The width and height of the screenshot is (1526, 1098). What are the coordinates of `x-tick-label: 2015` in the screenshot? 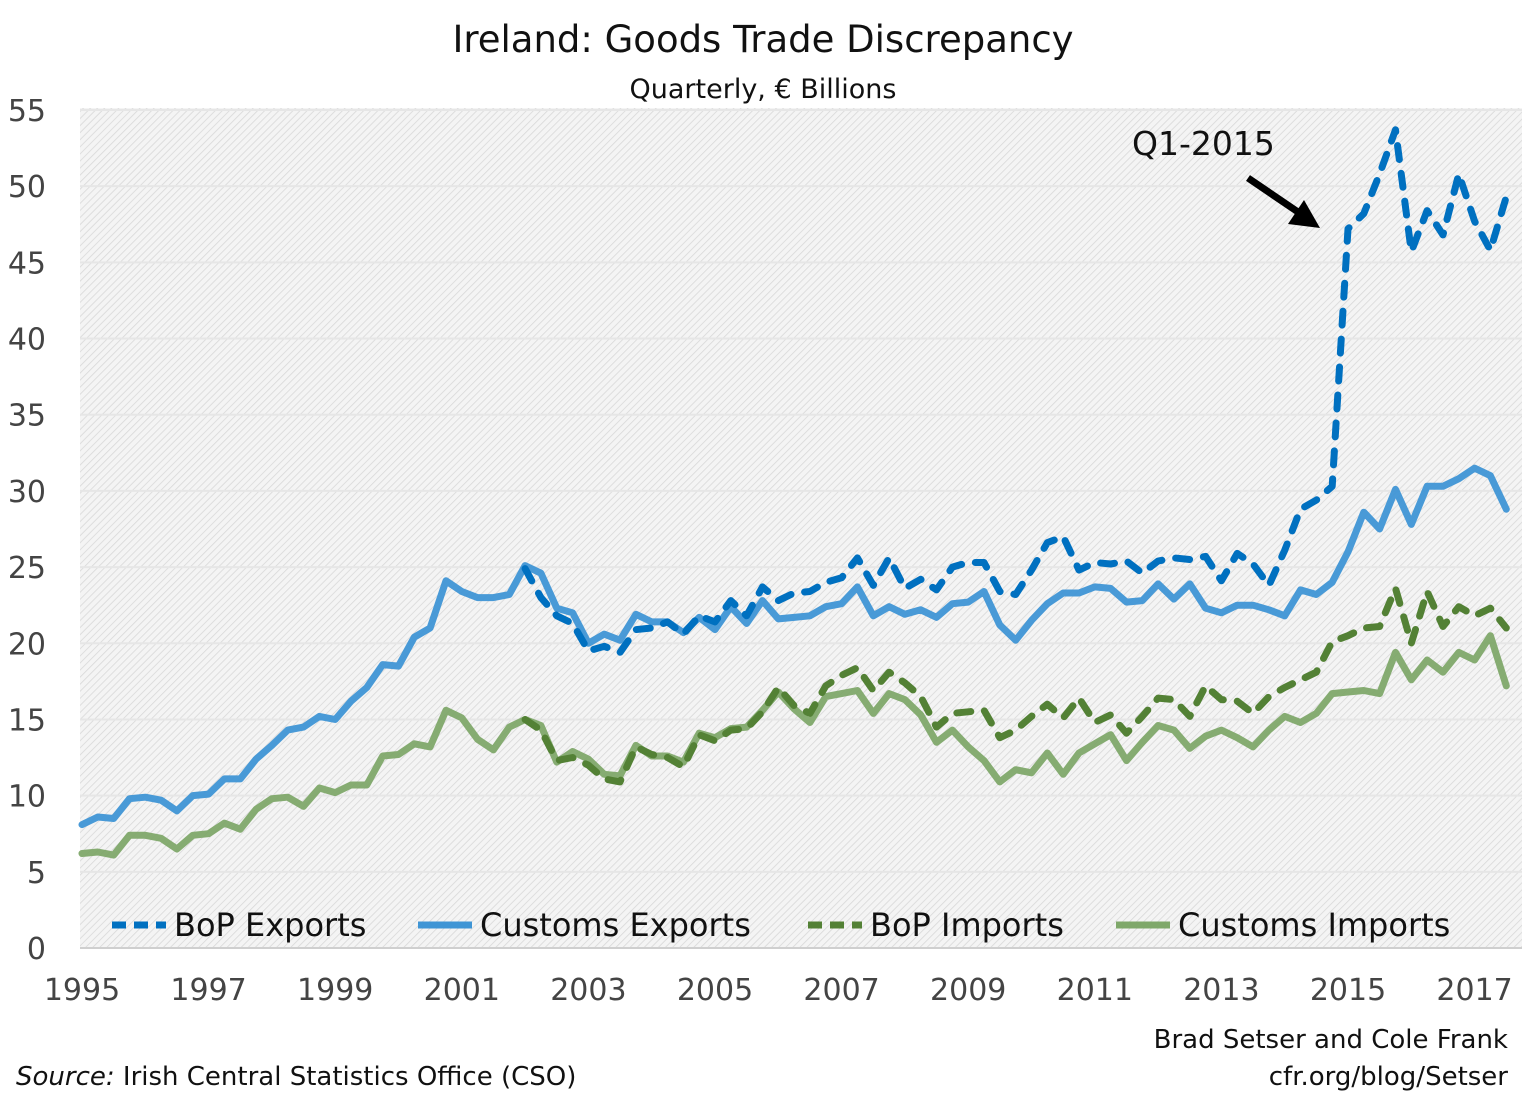 It's located at (1348, 990).